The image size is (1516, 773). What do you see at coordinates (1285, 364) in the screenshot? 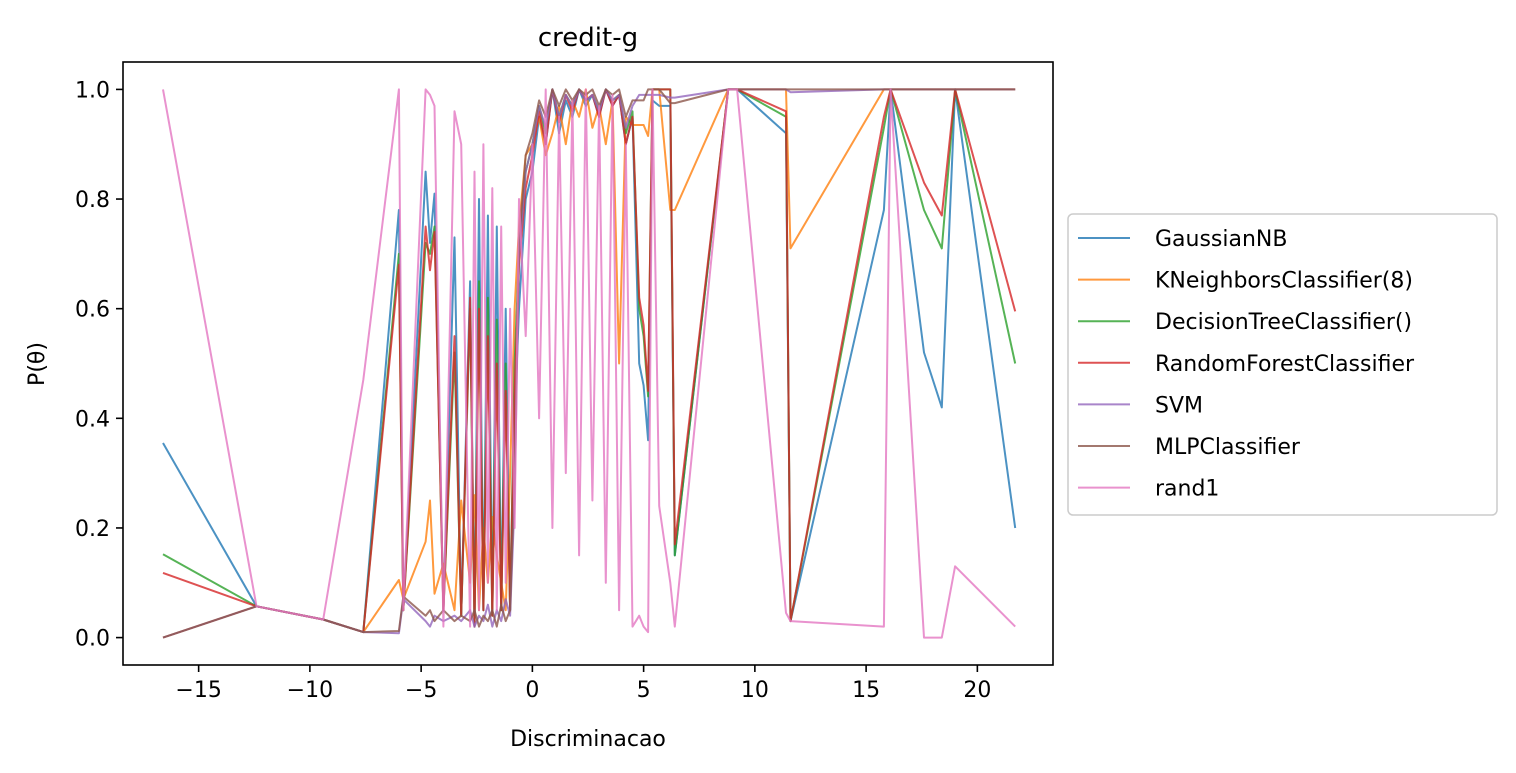
I see `legend-label: RandomForestClassifier` at bounding box center [1285, 364].